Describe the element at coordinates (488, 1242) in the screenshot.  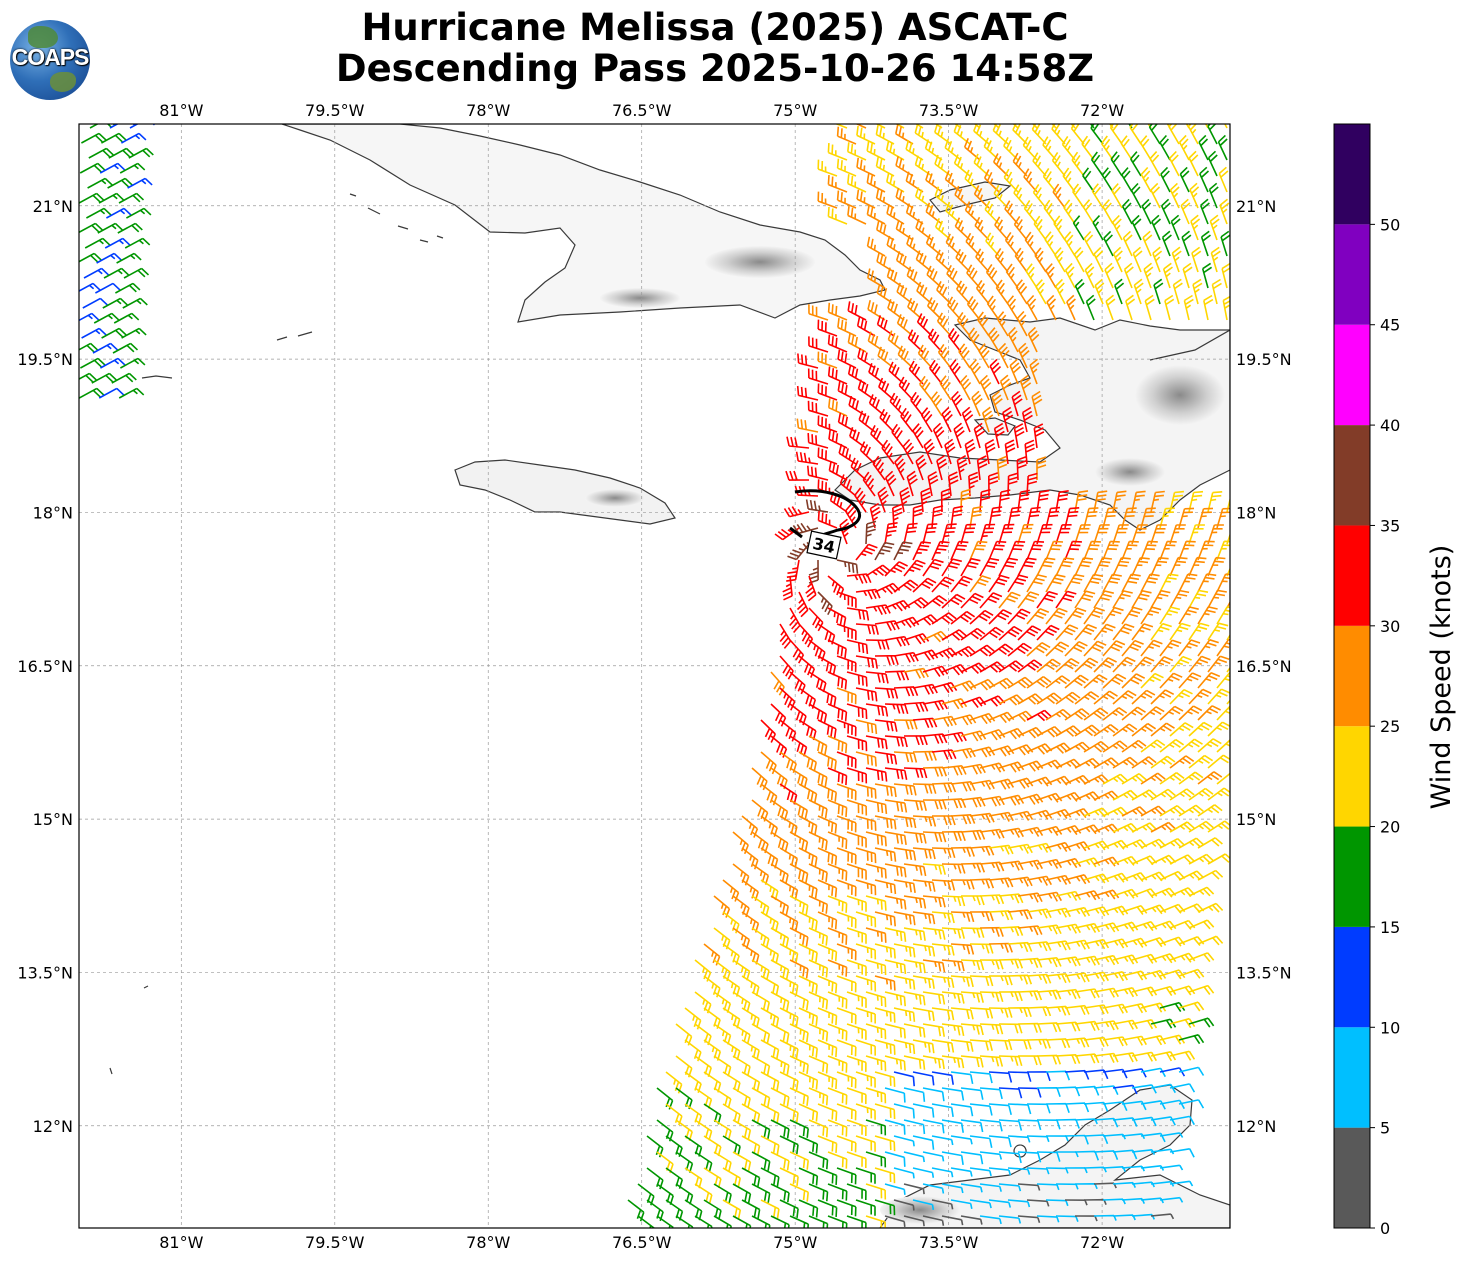
I see `lon-tick-label-bottom: 78°W` at that location.